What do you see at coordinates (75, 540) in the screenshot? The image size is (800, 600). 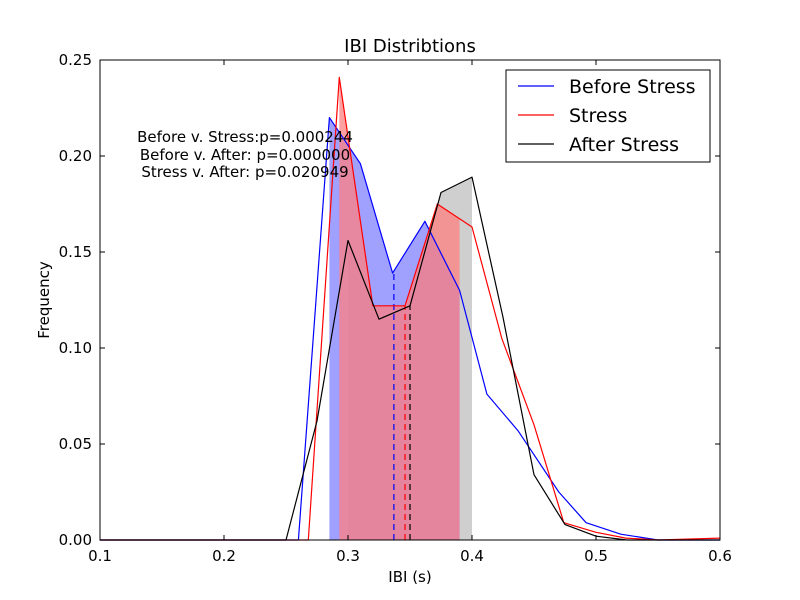 I see `y-tick-label: 0.00` at bounding box center [75, 540].